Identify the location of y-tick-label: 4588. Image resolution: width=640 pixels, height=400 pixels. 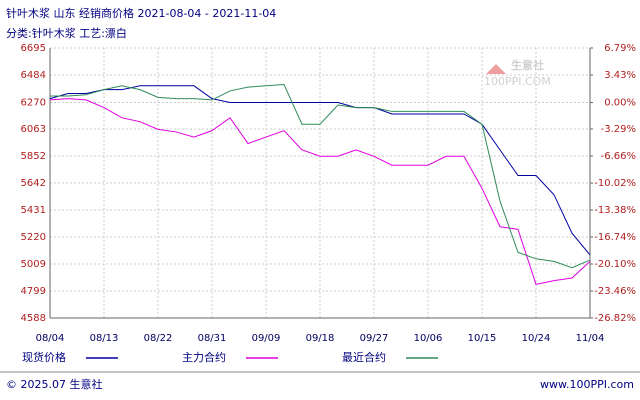
(33, 318).